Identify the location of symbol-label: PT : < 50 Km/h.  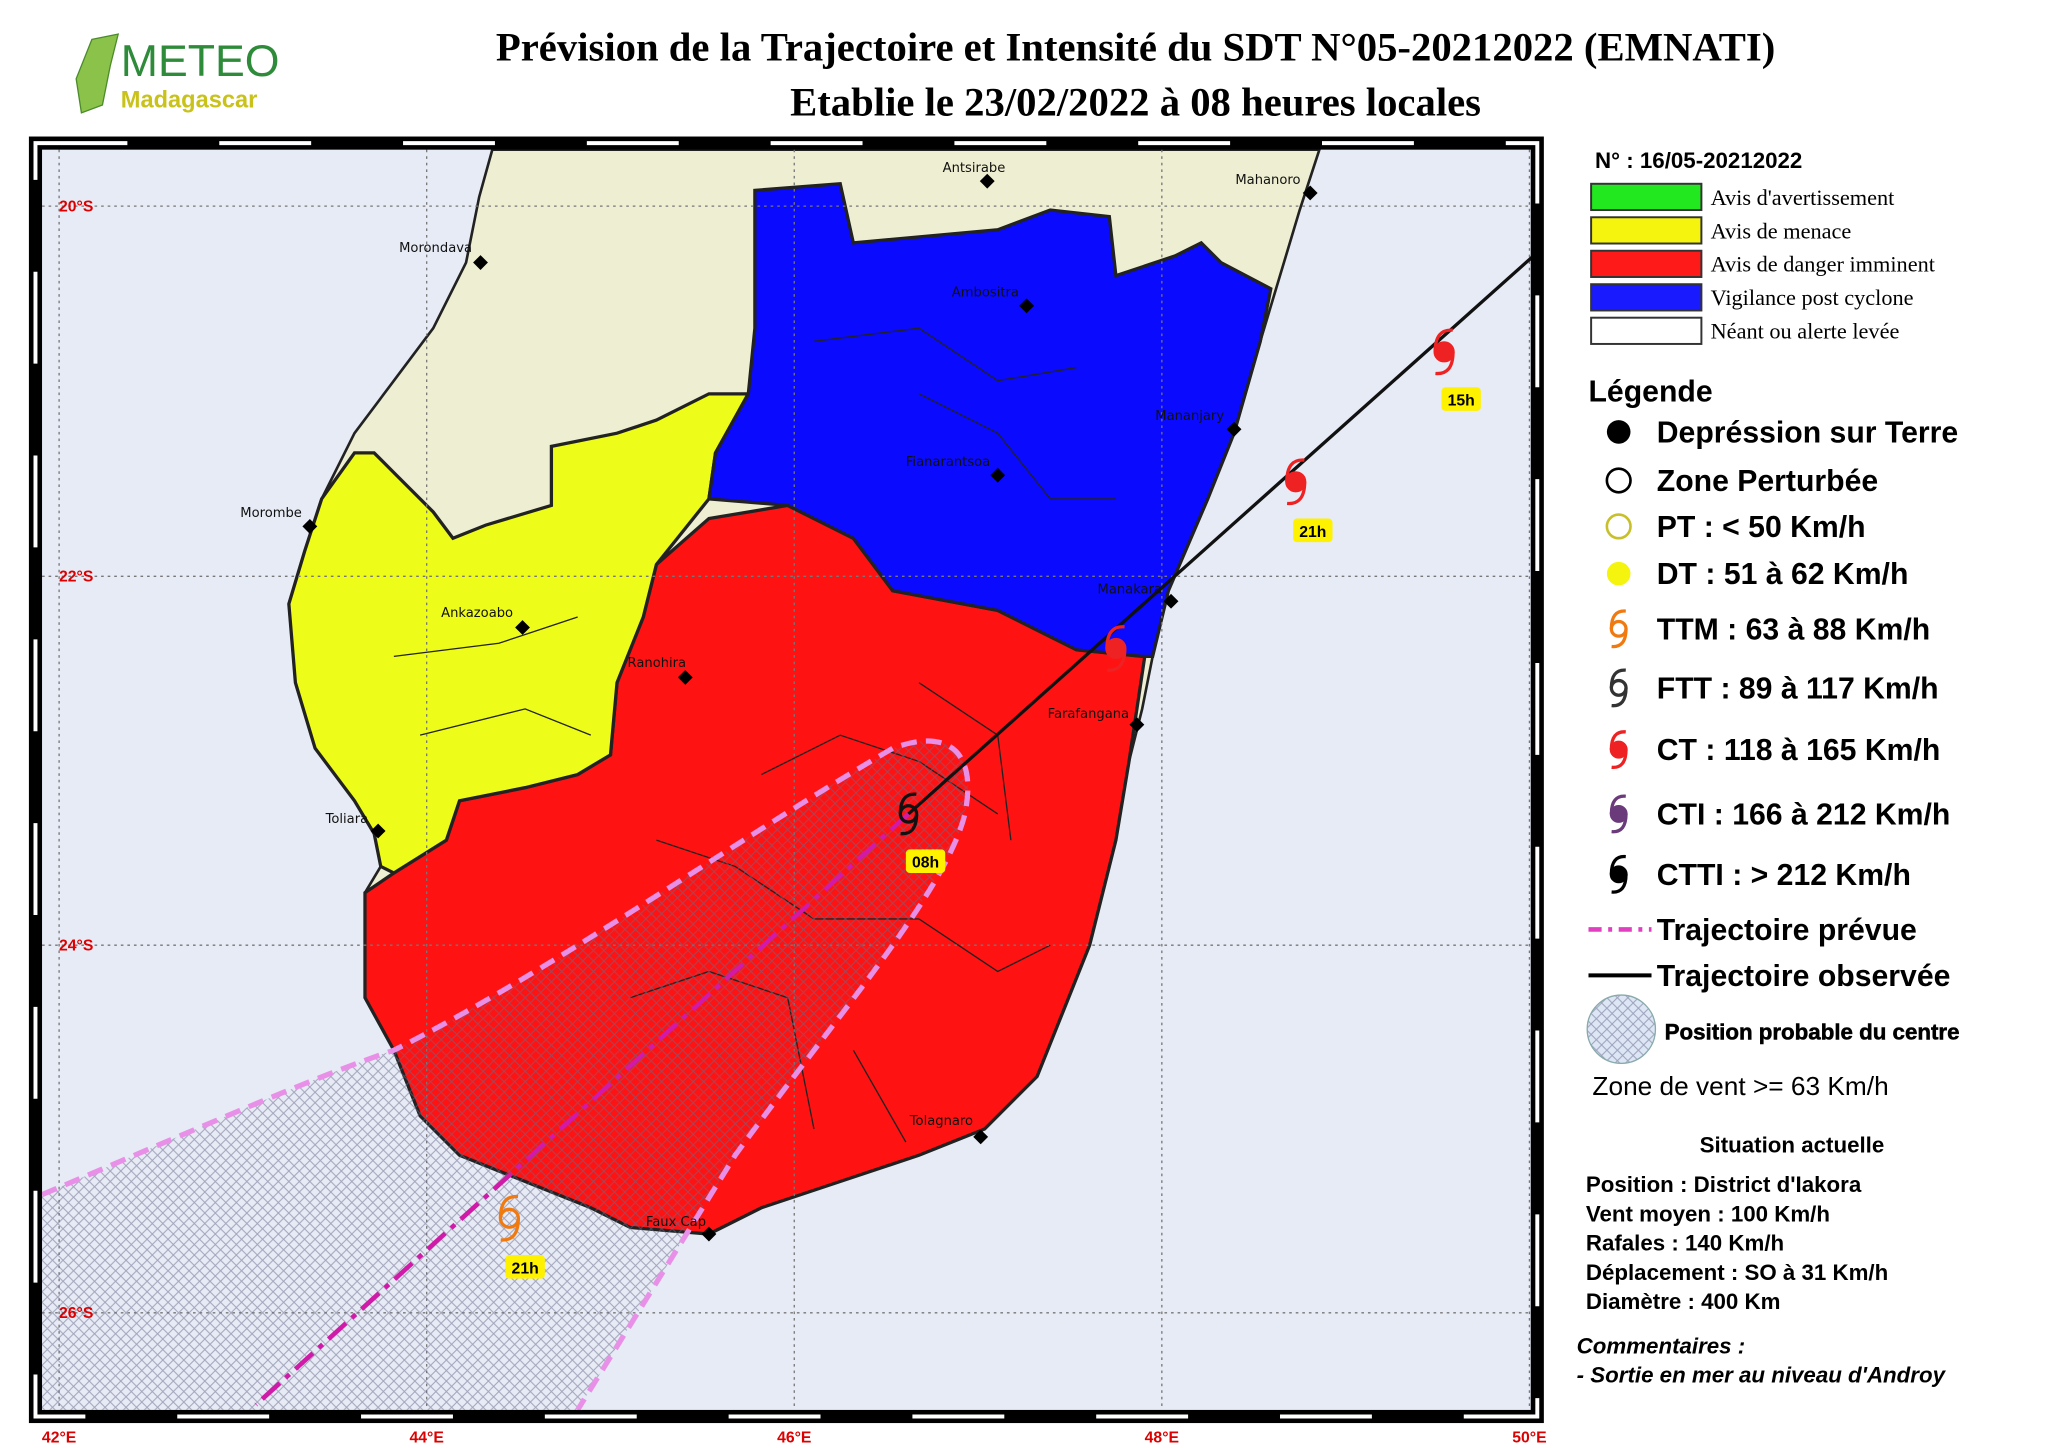
(1761, 527).